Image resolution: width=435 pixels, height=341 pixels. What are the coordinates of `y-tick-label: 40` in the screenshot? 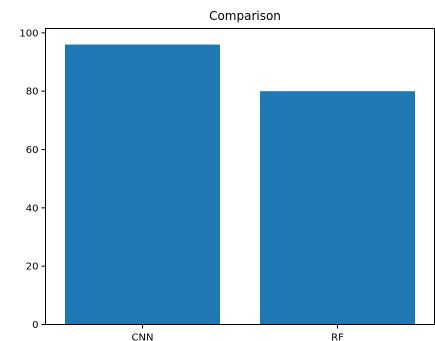 It's located at (32, 208).